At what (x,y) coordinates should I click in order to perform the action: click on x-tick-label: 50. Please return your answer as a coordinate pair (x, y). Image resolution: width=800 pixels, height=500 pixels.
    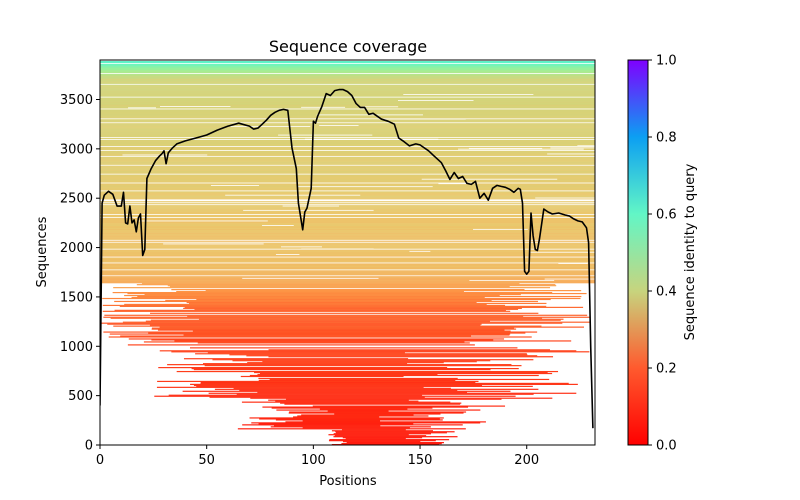
    Looking at the image, I should click on (206, 460).